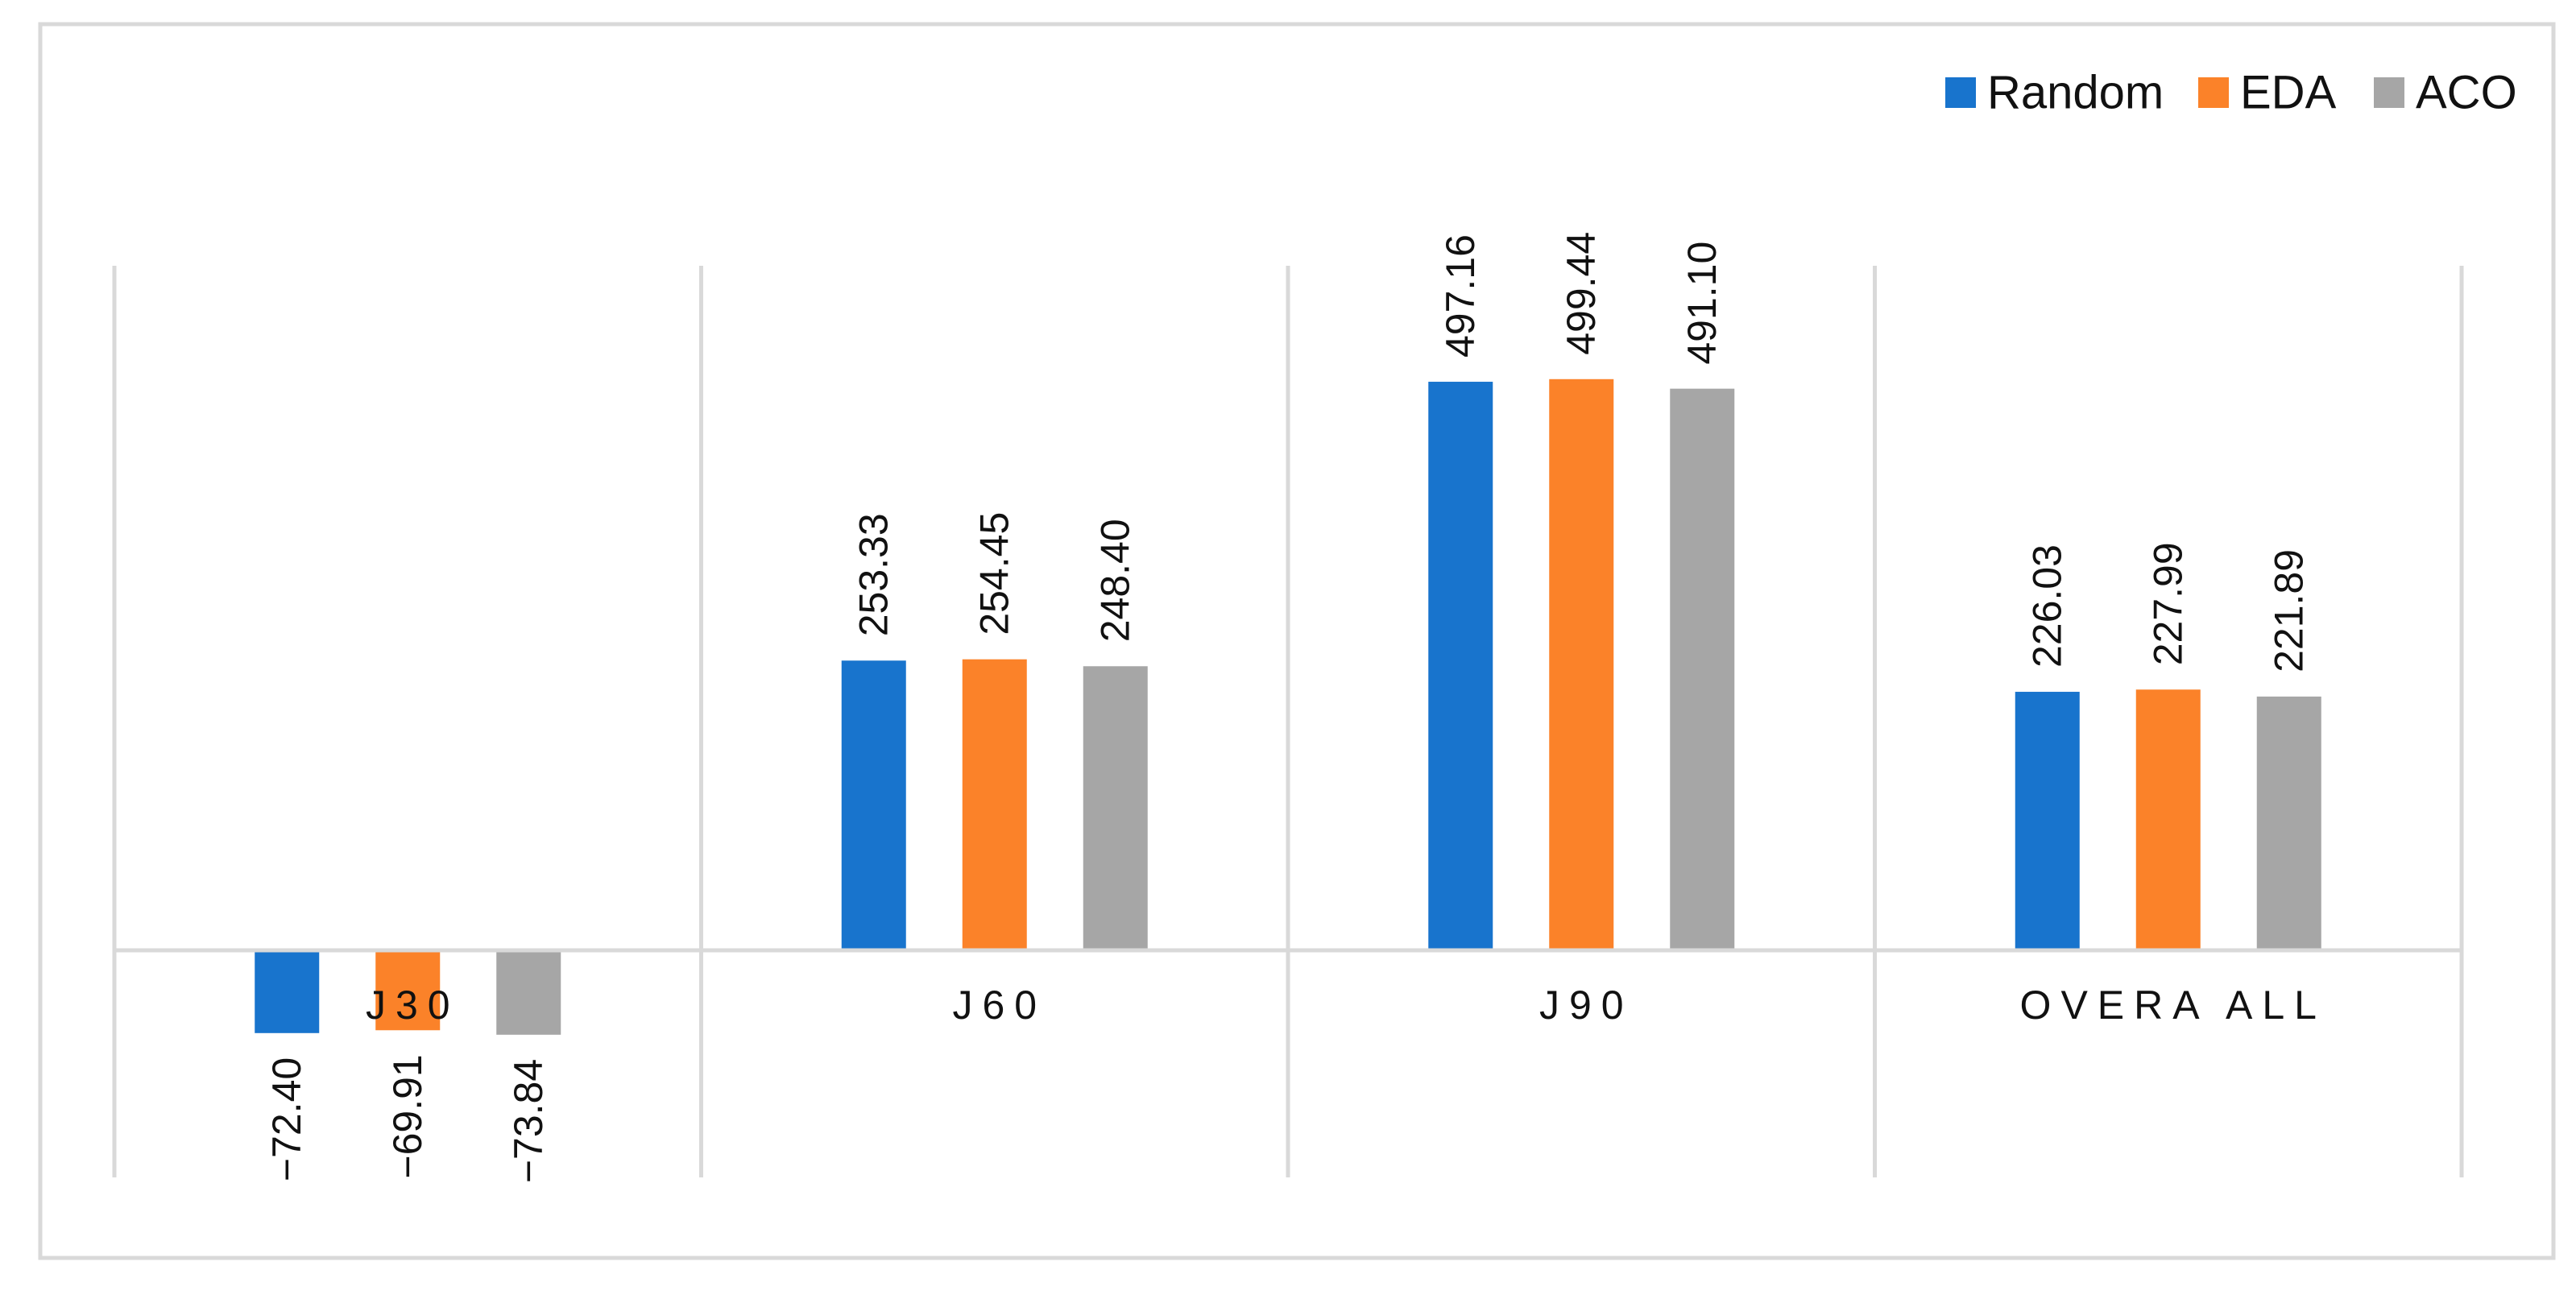 The height and width of the screenshot is (1299, 2576). What do you see at coordinates (2173, 1006) in the screenshot?
I see `category-label-overa-all: OVERA ALL` at bounding box center [2173, 1006].